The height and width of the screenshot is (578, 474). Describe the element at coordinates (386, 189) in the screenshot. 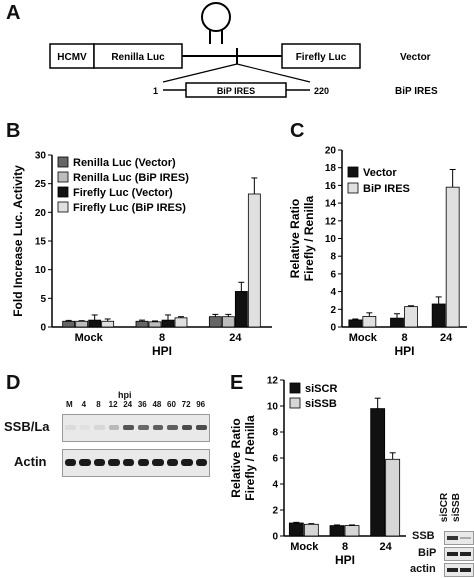

I see `legend-label: BiP IRES` at that location.